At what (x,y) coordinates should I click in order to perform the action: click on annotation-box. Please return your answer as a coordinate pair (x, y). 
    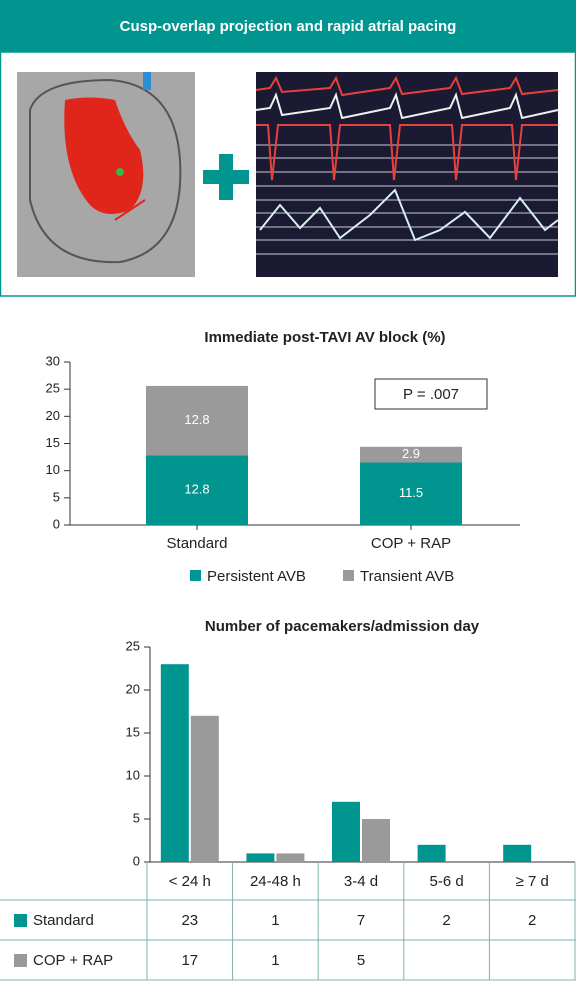
    Looking at the image, I should click on (431, 394).